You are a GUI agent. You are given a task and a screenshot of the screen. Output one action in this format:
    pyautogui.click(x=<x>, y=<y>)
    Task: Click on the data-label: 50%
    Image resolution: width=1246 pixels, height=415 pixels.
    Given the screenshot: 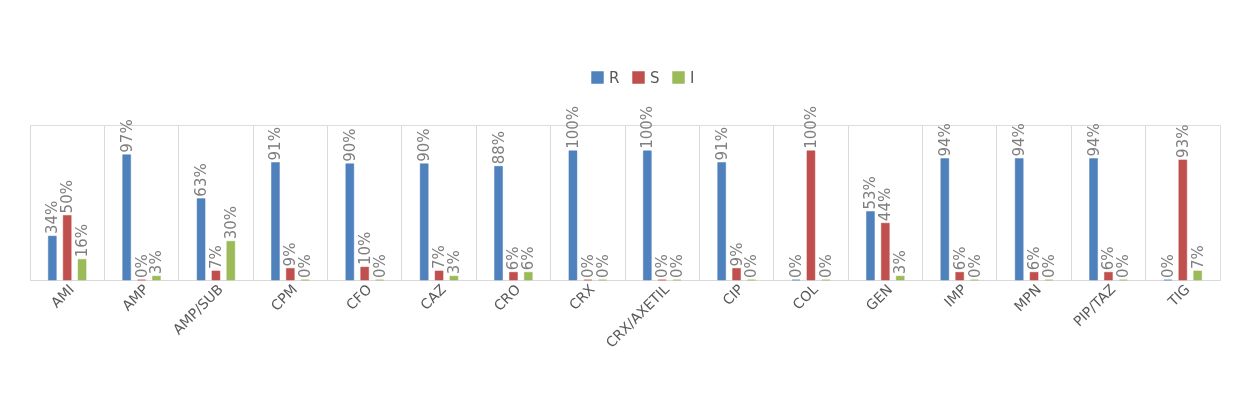 What is the action you would take?
    pyautogui.click(x=67, y=197)
    